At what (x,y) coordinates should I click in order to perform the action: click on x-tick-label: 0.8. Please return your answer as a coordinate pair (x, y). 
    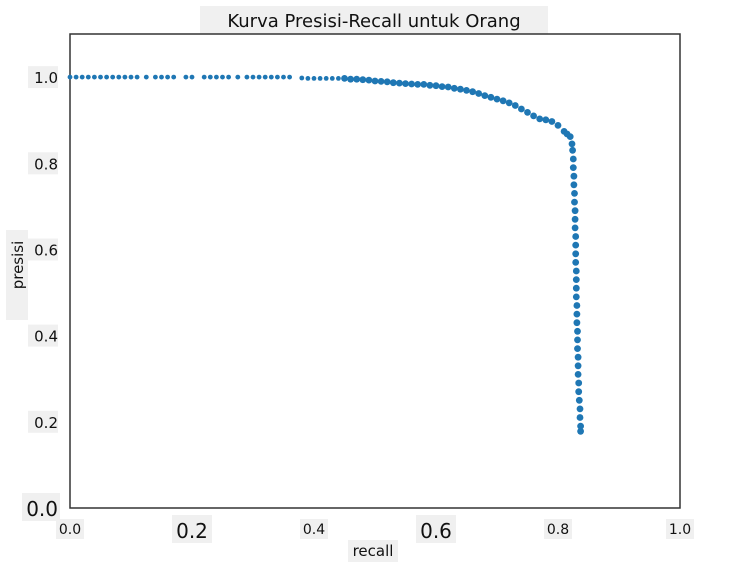
    Looking at the image, I should click on (558, 530).